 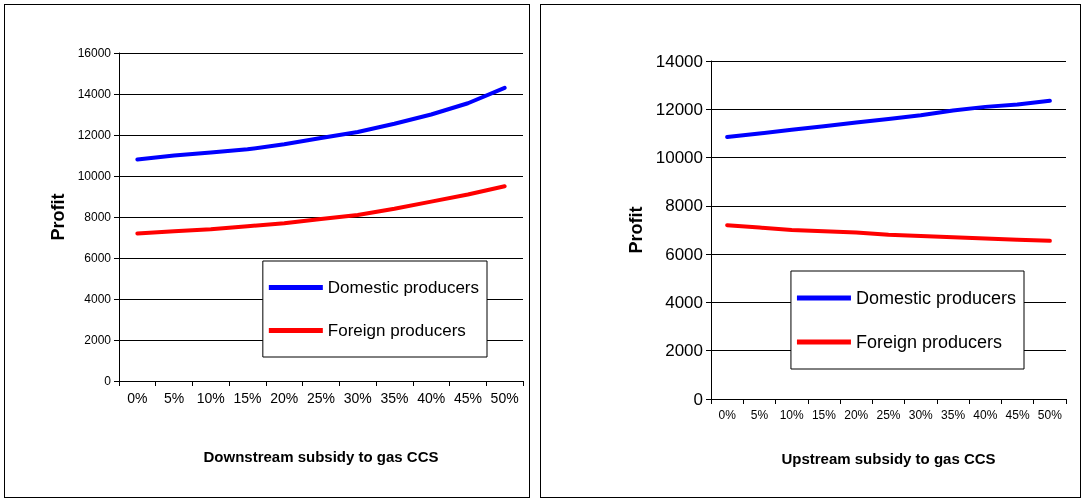 I want to click on x-axis-title: Upstream subsidy to gas CCS, so click(x=888, y=458).